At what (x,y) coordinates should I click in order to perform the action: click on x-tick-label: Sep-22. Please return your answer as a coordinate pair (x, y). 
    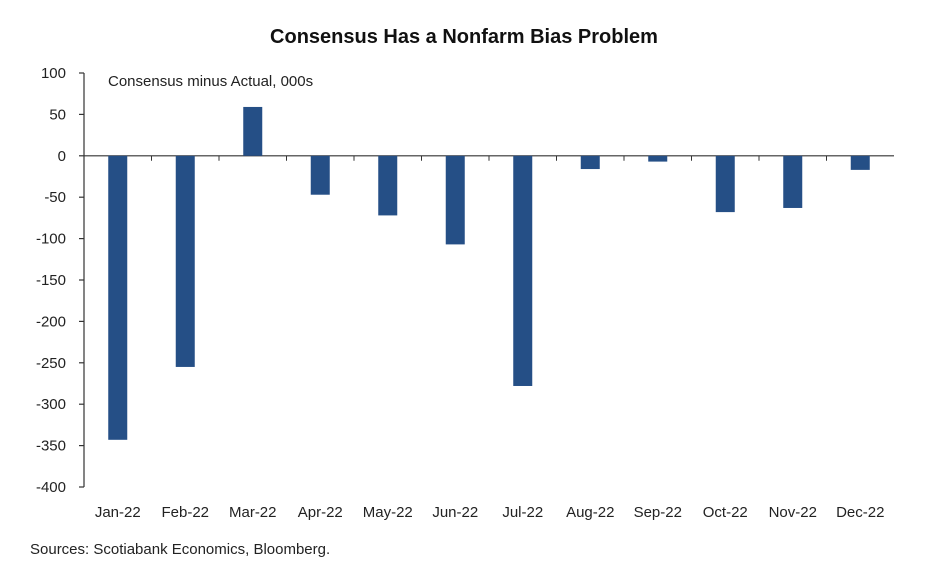
    Looking at the image, I should click on (658, 512).